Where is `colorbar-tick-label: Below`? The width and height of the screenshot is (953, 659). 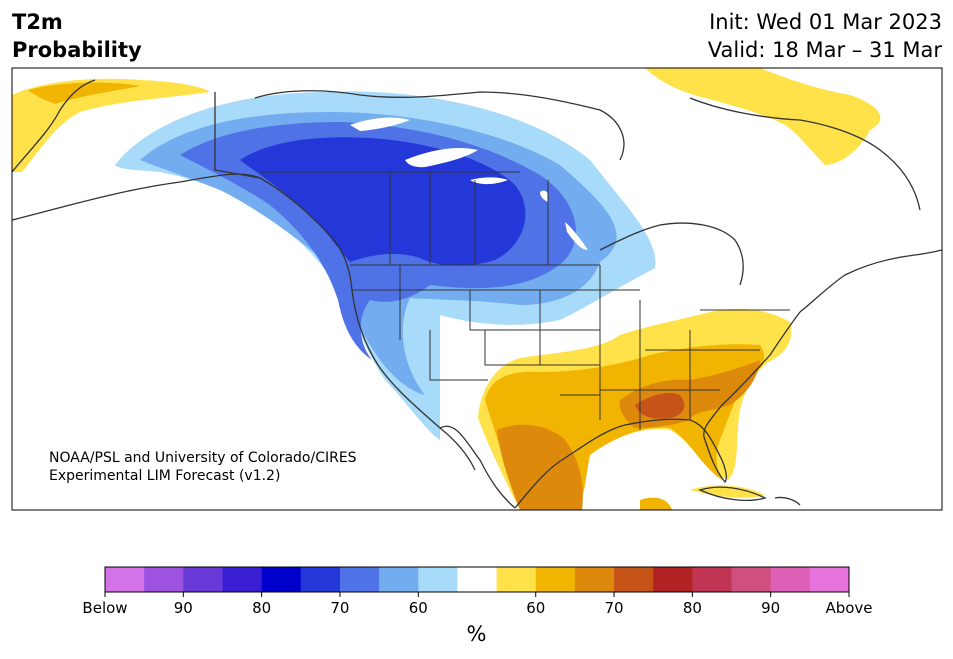
colorbar-tick-label: Below is located at coordinates (104, 608).